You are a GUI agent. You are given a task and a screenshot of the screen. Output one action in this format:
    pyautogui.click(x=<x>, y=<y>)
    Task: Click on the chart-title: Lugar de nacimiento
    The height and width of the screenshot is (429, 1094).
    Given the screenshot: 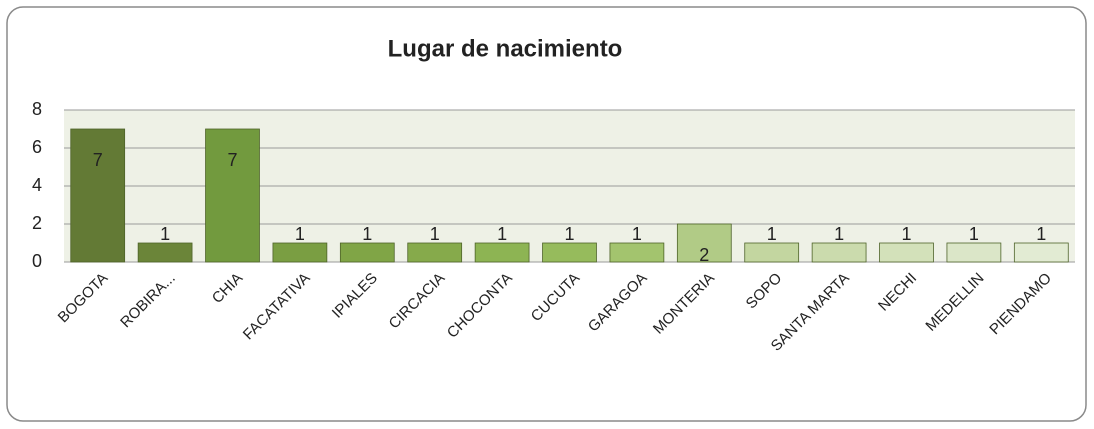 What is the action you would take?
    pyautogui.click(x=505, y=48)
    